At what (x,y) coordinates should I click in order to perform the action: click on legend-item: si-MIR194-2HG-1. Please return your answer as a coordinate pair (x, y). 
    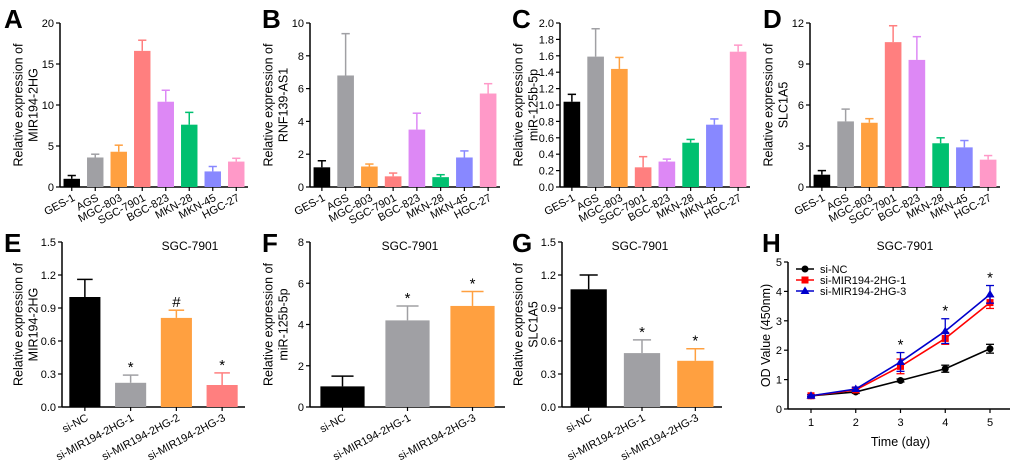
    Looking at the image, I should click on (851, 281).